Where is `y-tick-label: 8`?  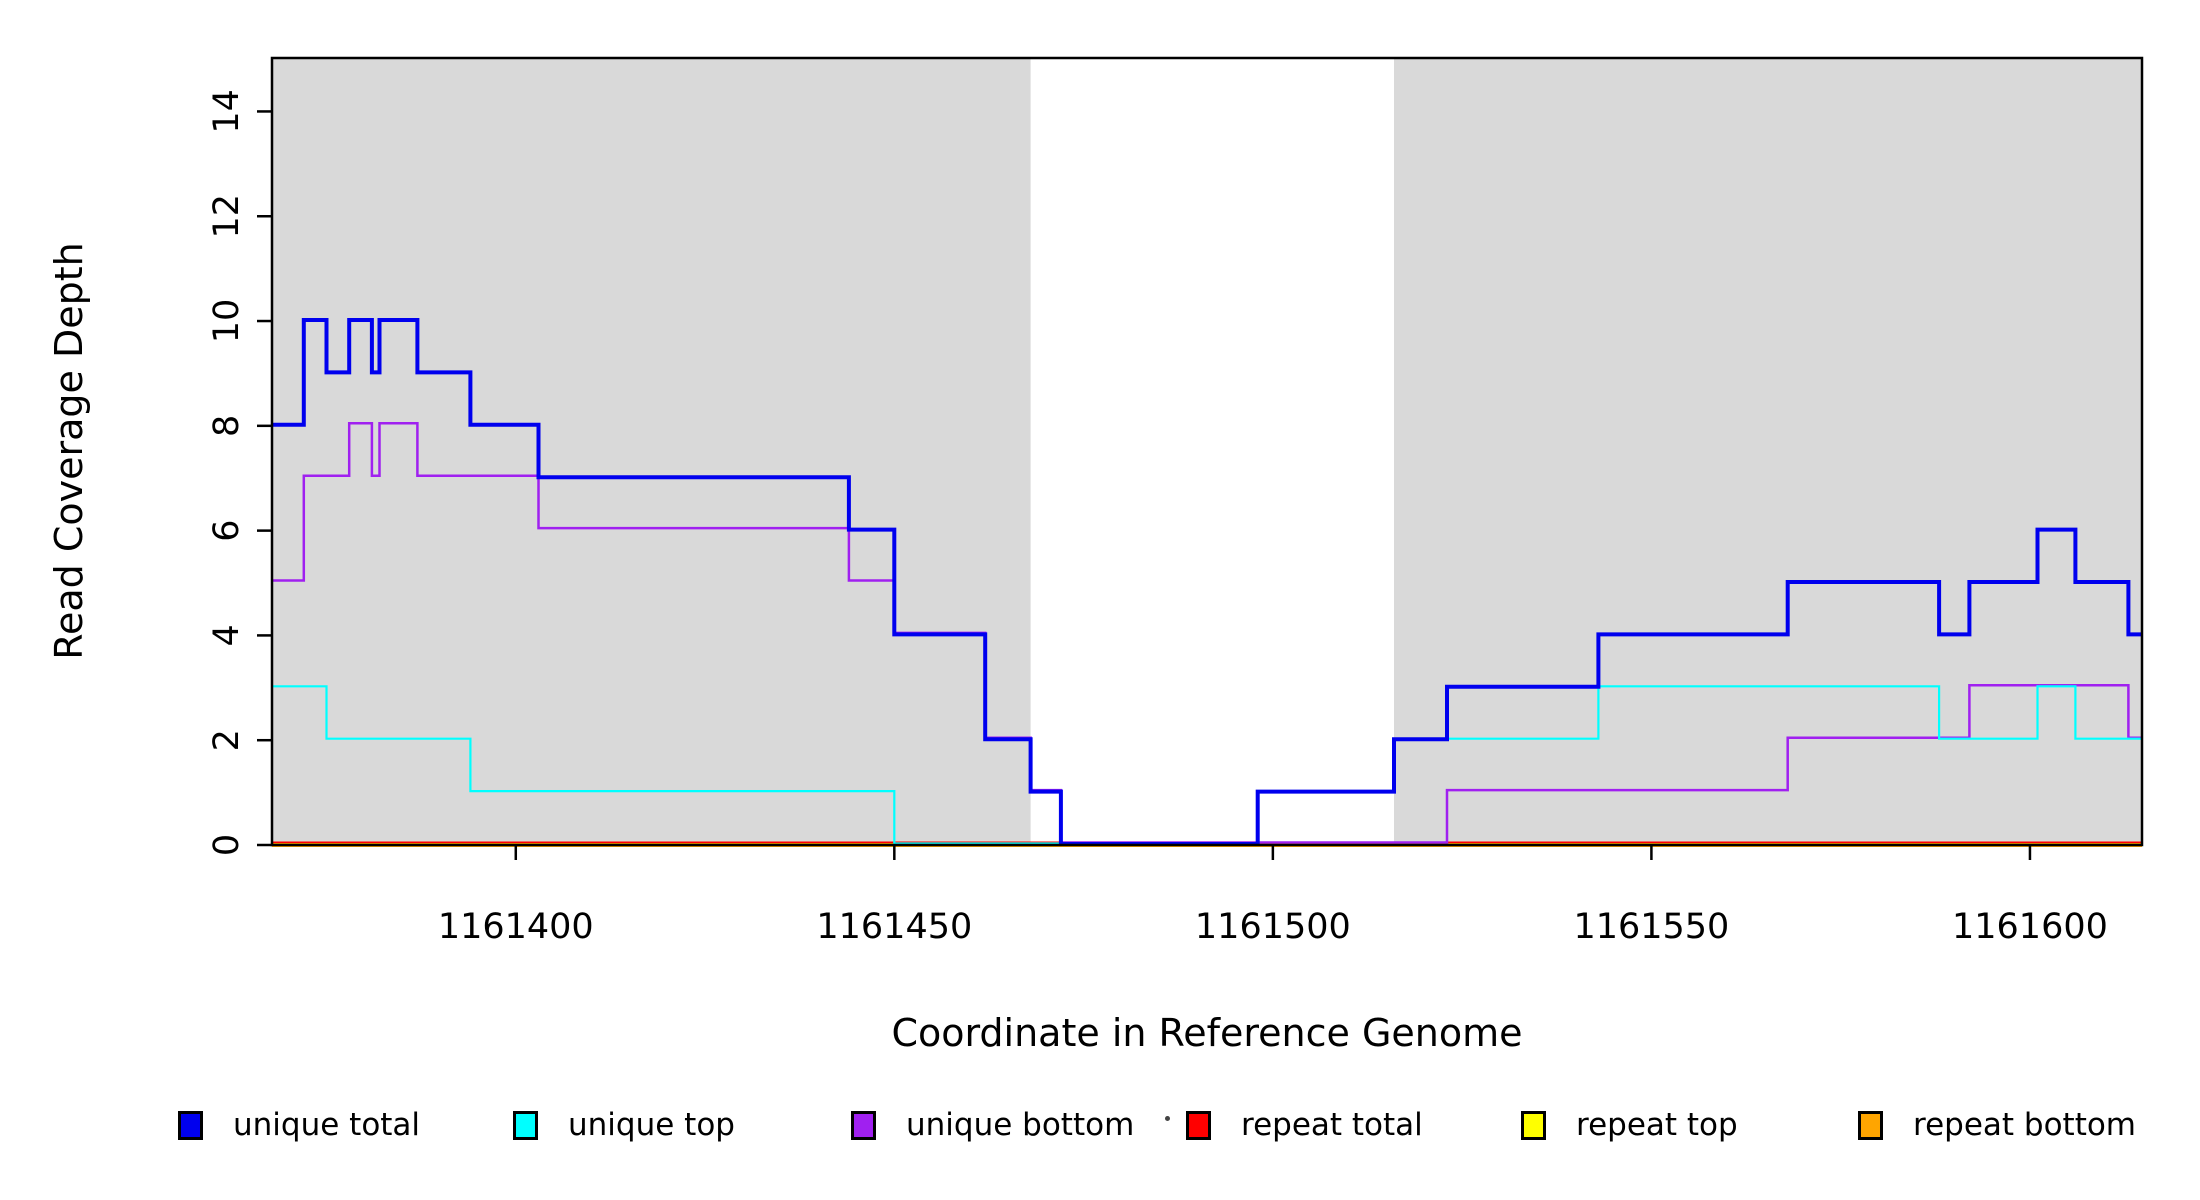 y-tick-label: 8 is located at coordinates (227, 426).